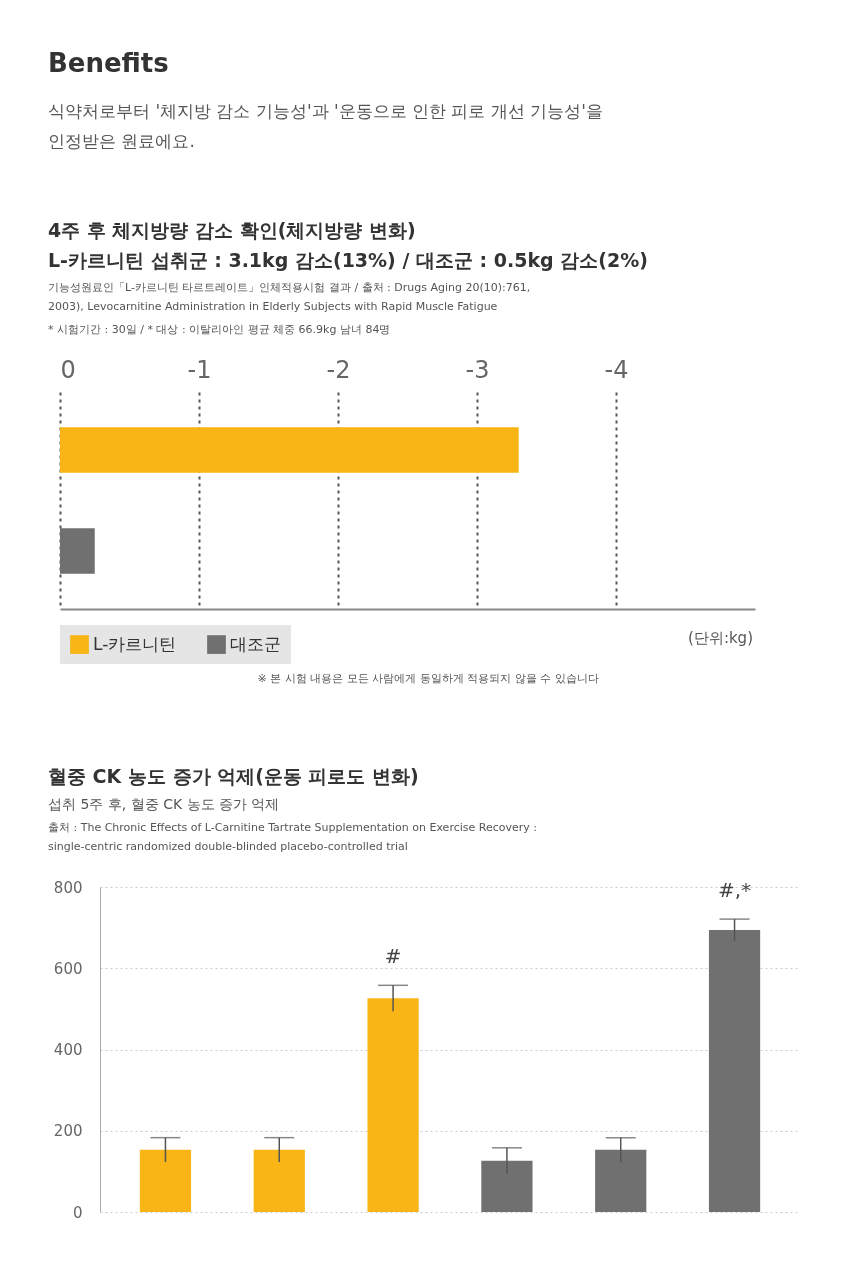  I want to click on x-axis-title: (단위:kg), so click(720, 638).